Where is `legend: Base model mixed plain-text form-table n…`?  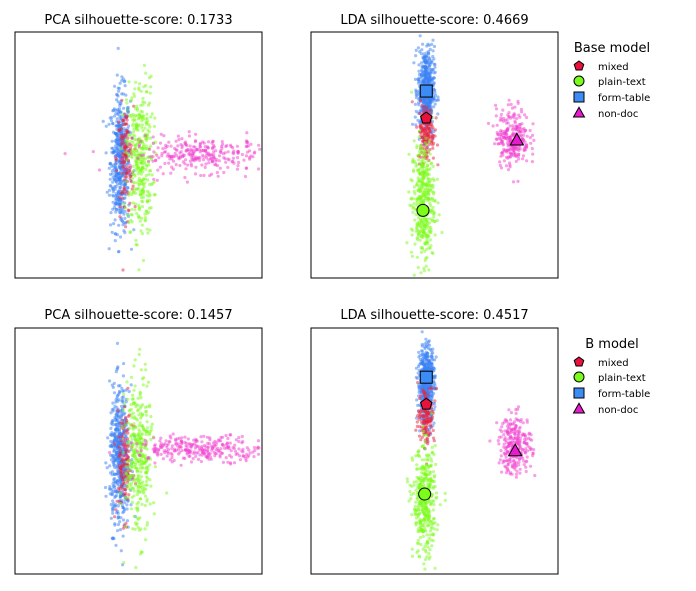 legend: Base model mixed plain-text form-table n… is located at coordinates (611, 80).